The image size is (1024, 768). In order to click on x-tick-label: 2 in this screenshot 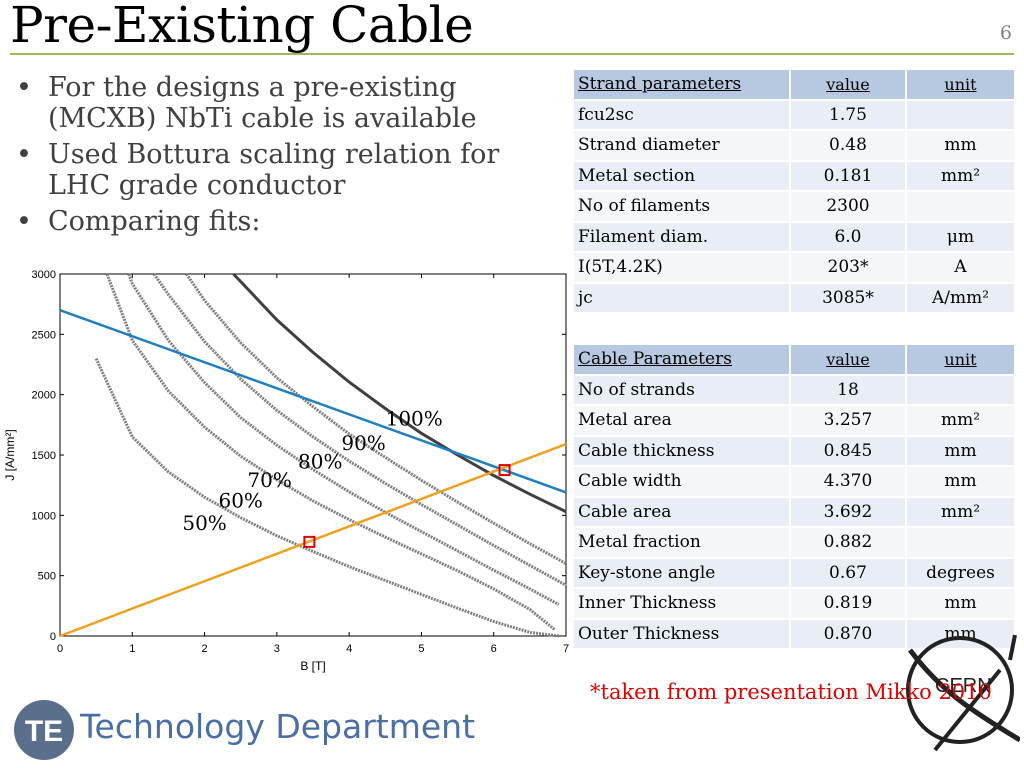, I will do `click(205, 649)`.